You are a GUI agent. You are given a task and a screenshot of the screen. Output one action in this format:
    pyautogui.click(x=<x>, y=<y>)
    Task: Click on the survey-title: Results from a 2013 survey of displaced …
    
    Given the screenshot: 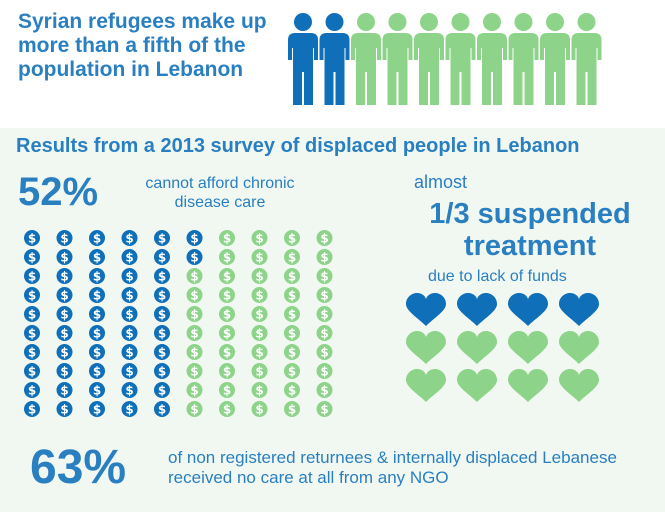 What is the action you would take?
    pyautogui.click(x=298, y=146)
    